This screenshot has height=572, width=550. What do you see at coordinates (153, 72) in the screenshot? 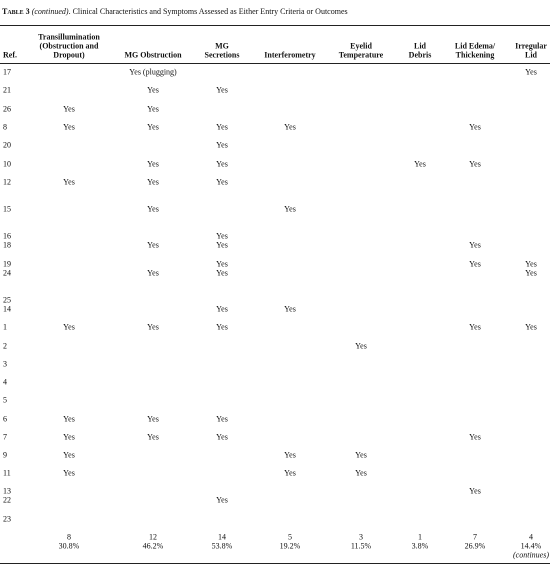
I see `table-cell: Yes (plugging)` at bounding box center [153, 72].